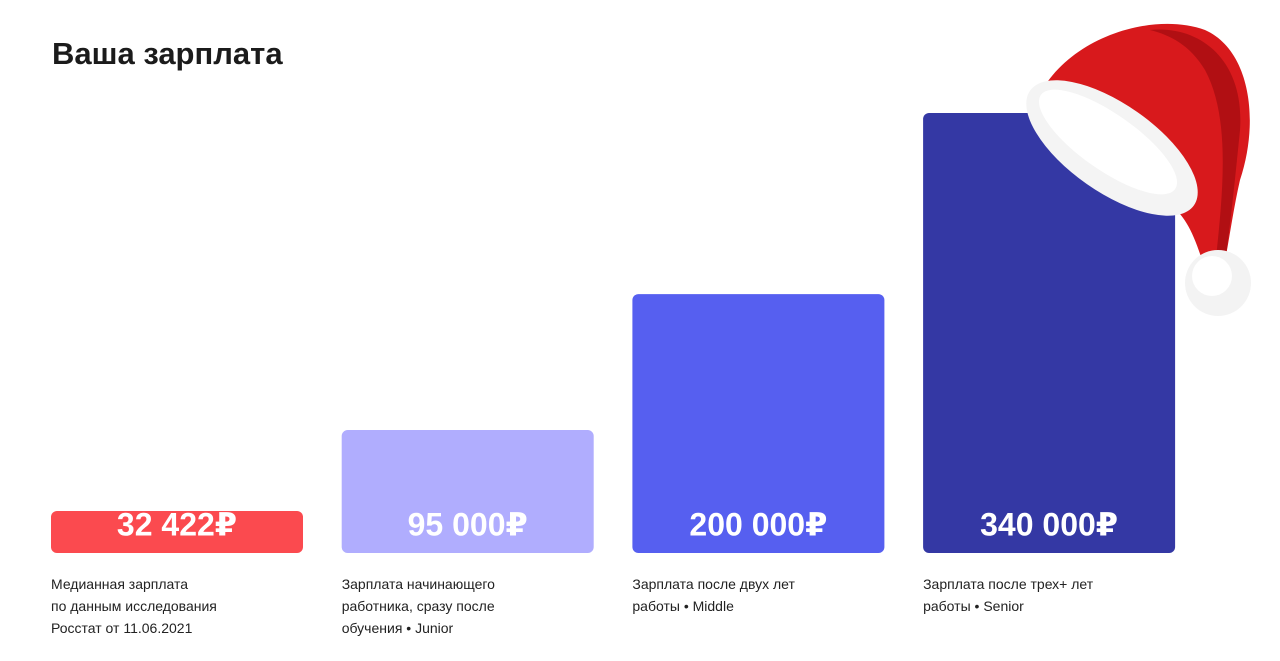 The image size is (1280, 661). What do you see at coordinates (1138, 169) in the screenshot?
I see `santa-hat` at bounding box center [1138, 169].